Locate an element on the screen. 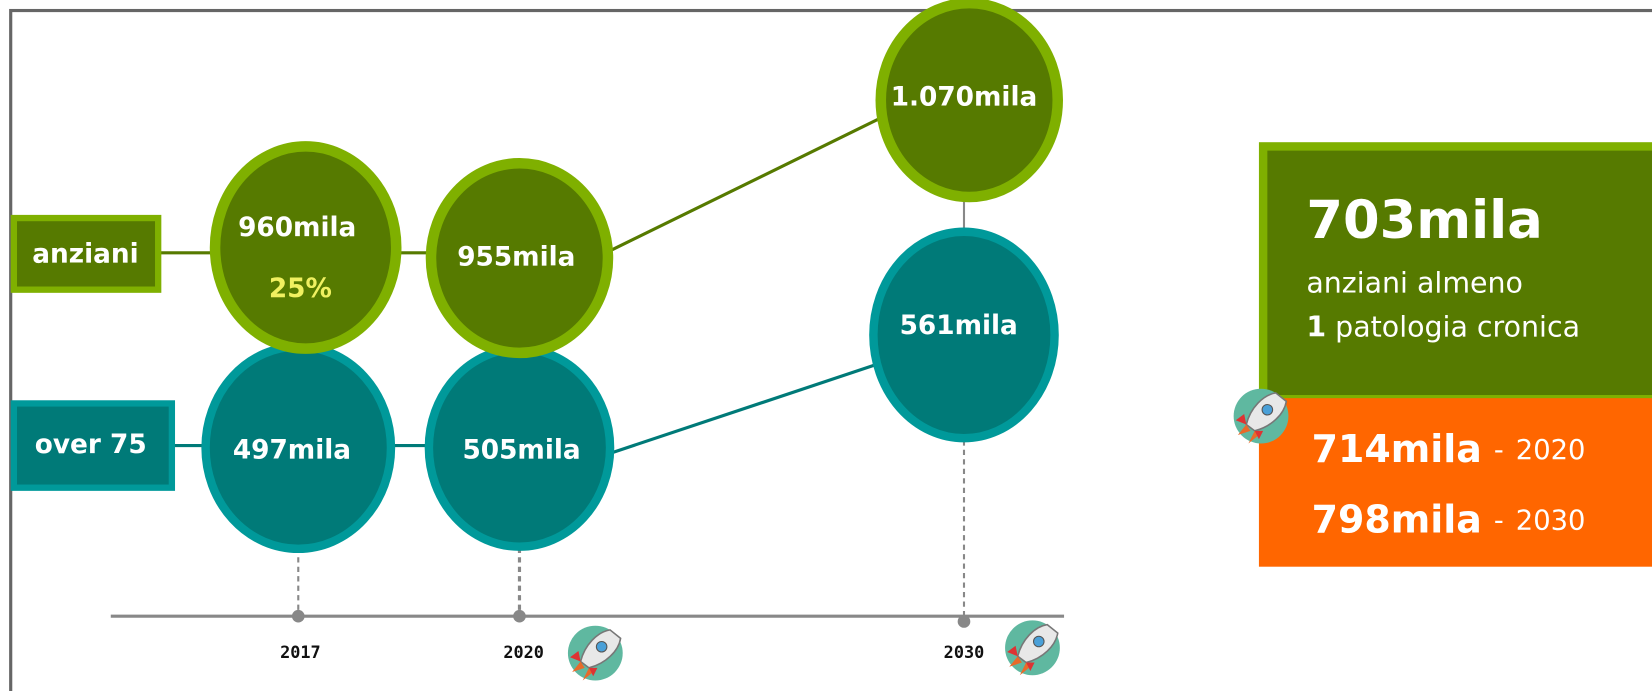  projection: 714mila - 2020 is located at coordinates (1449, 448).